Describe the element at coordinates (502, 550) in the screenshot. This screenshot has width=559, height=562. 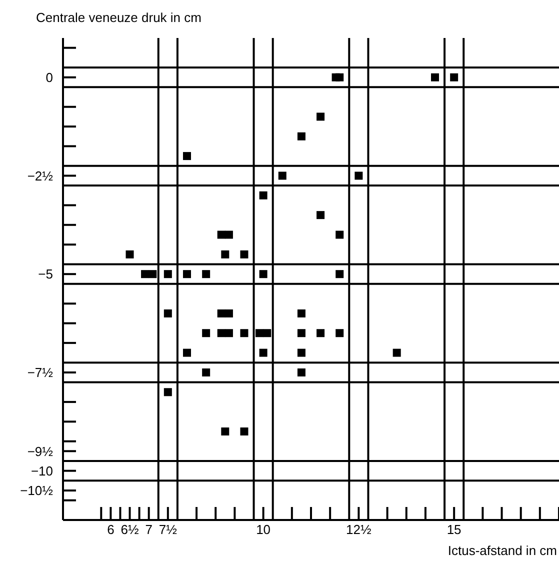
I see `x-axis-title: Ictus-afstand in cm` at that location.